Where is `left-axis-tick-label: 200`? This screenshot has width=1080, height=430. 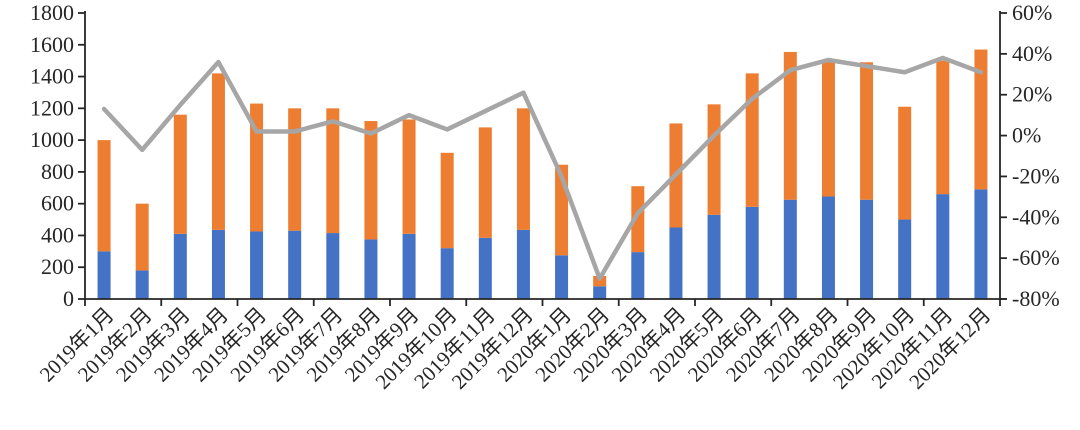
left-axis-tick-label: 200 is located at coordinates (57, 266).